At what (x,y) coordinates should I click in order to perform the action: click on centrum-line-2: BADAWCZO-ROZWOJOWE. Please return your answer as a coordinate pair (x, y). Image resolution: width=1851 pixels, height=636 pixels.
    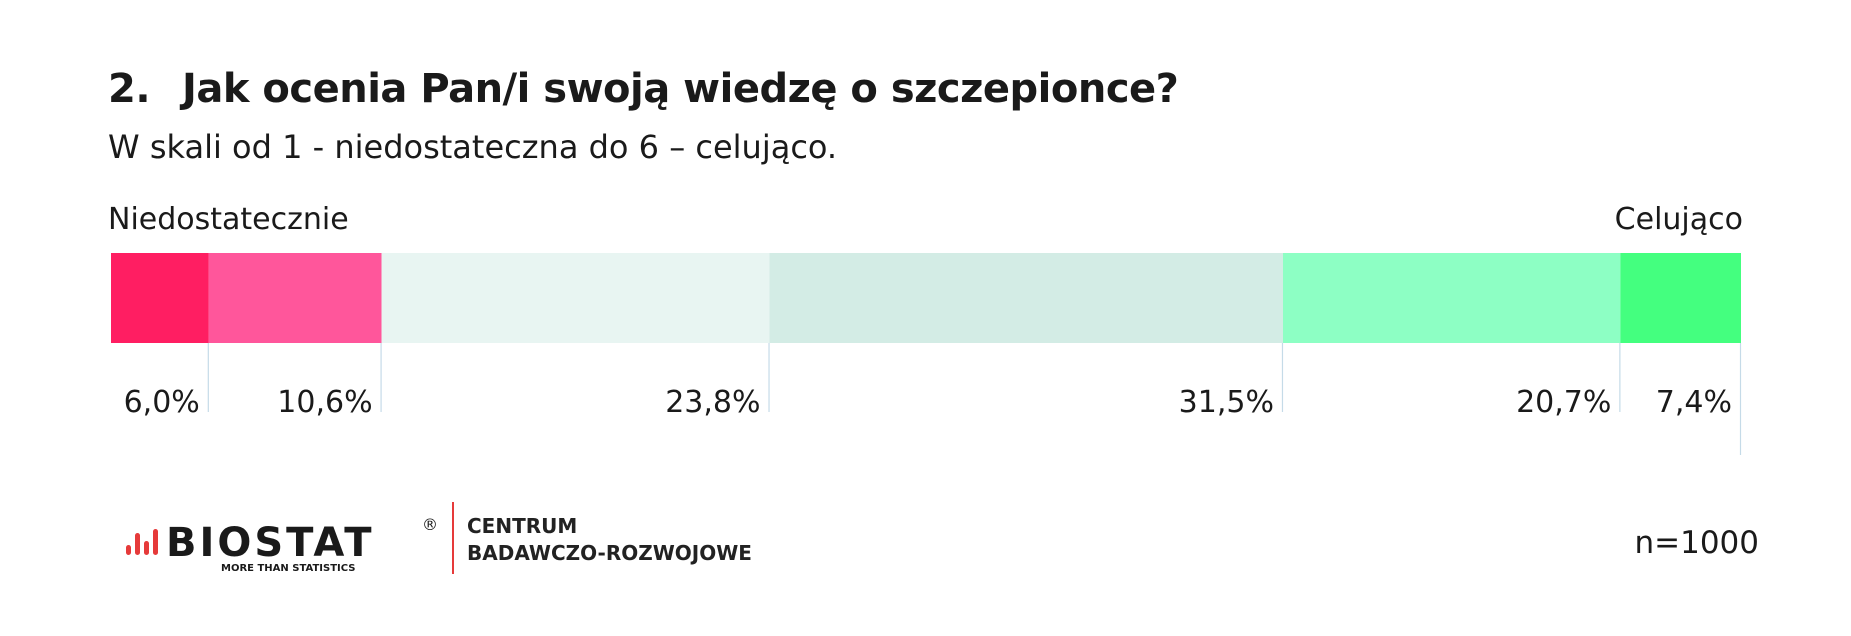
    Looking at the image, I should click on (609, 553).